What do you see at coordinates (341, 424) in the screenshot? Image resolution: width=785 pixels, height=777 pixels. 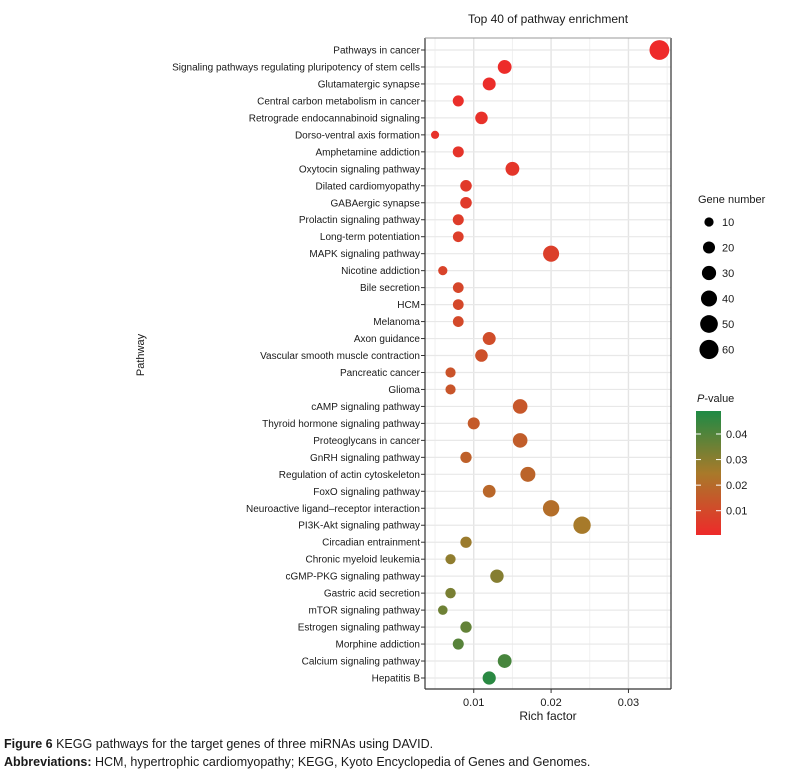 I see `y-tick-label: Thyroid hormone signaling pathway` at bounding box center [341, 424].